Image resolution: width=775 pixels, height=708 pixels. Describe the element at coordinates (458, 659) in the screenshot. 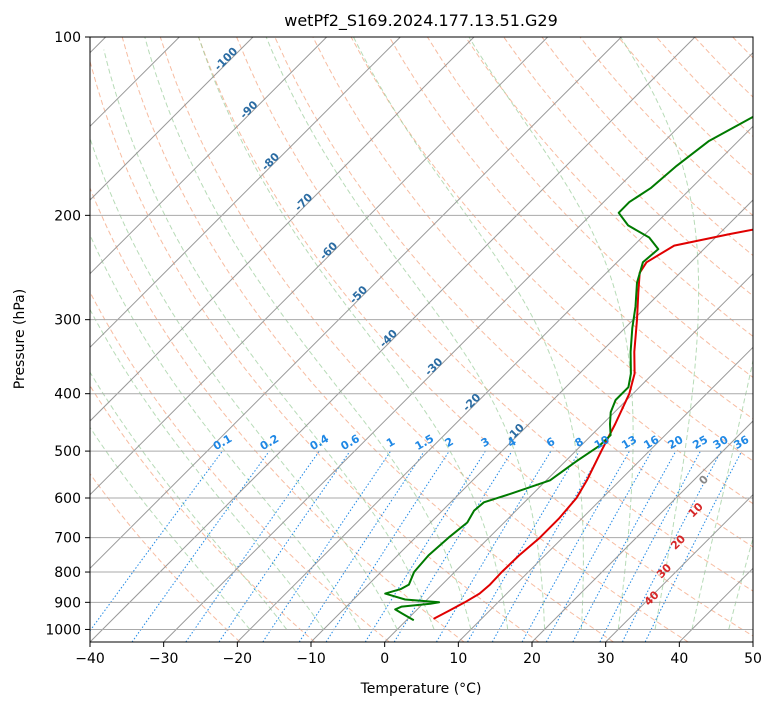

I see `x-tick-label: 10` at that location.